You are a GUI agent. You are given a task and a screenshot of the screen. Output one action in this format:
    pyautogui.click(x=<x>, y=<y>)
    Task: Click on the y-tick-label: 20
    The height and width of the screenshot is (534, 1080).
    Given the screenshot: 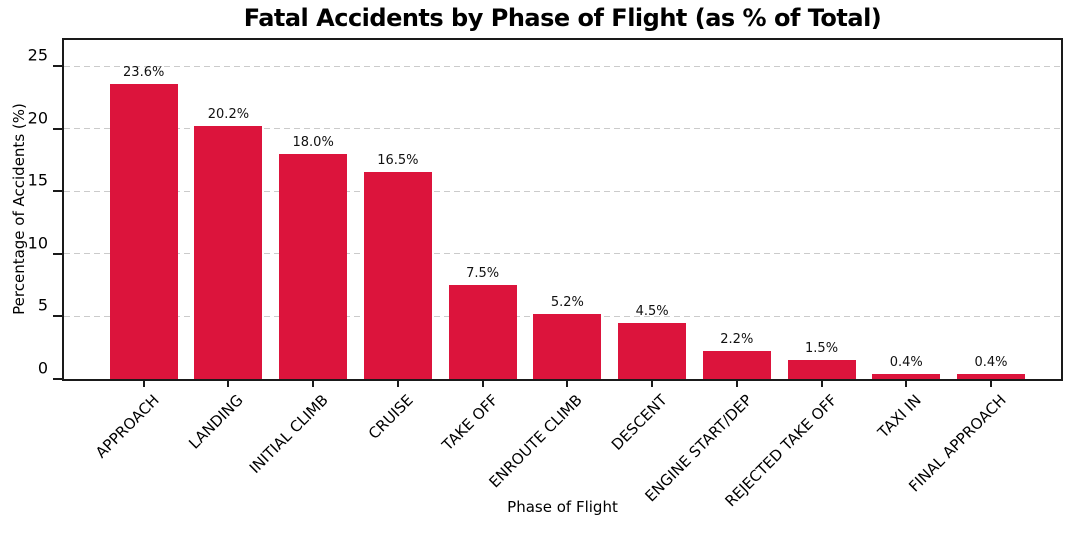 What is the action you would take?
    pyautogui.click(x=37, y=118)
    